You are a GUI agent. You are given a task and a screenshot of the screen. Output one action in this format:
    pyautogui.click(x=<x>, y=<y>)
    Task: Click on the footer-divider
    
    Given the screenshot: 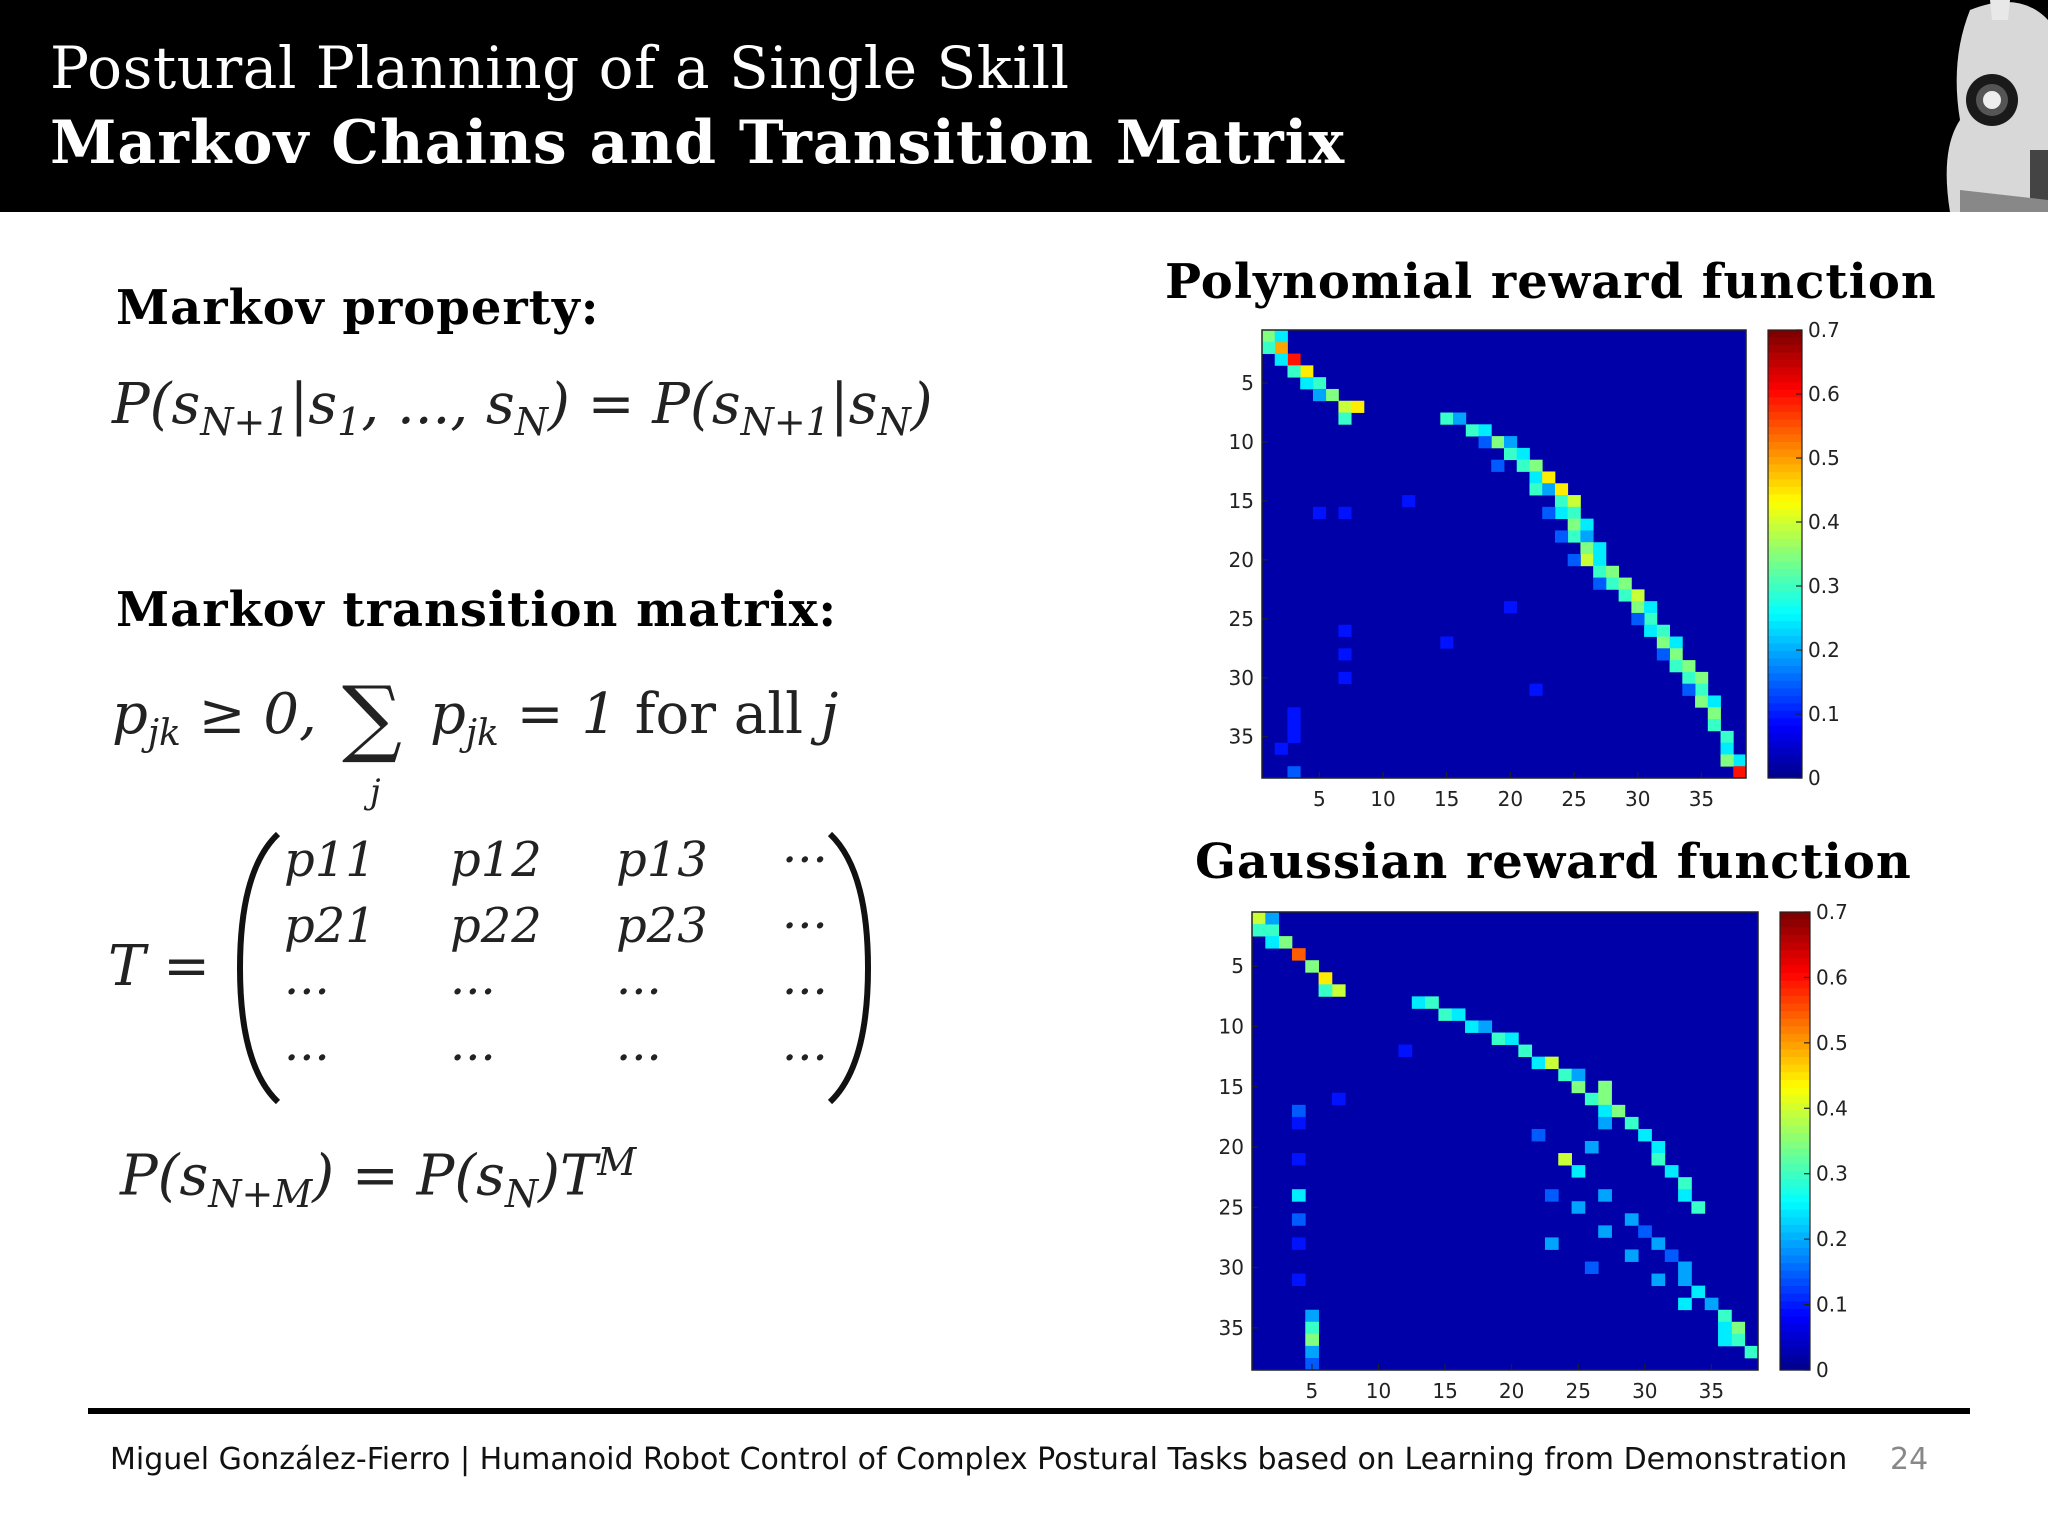 What is the action you would take?
    pyautogui.click(x=1029, y=1411)
    